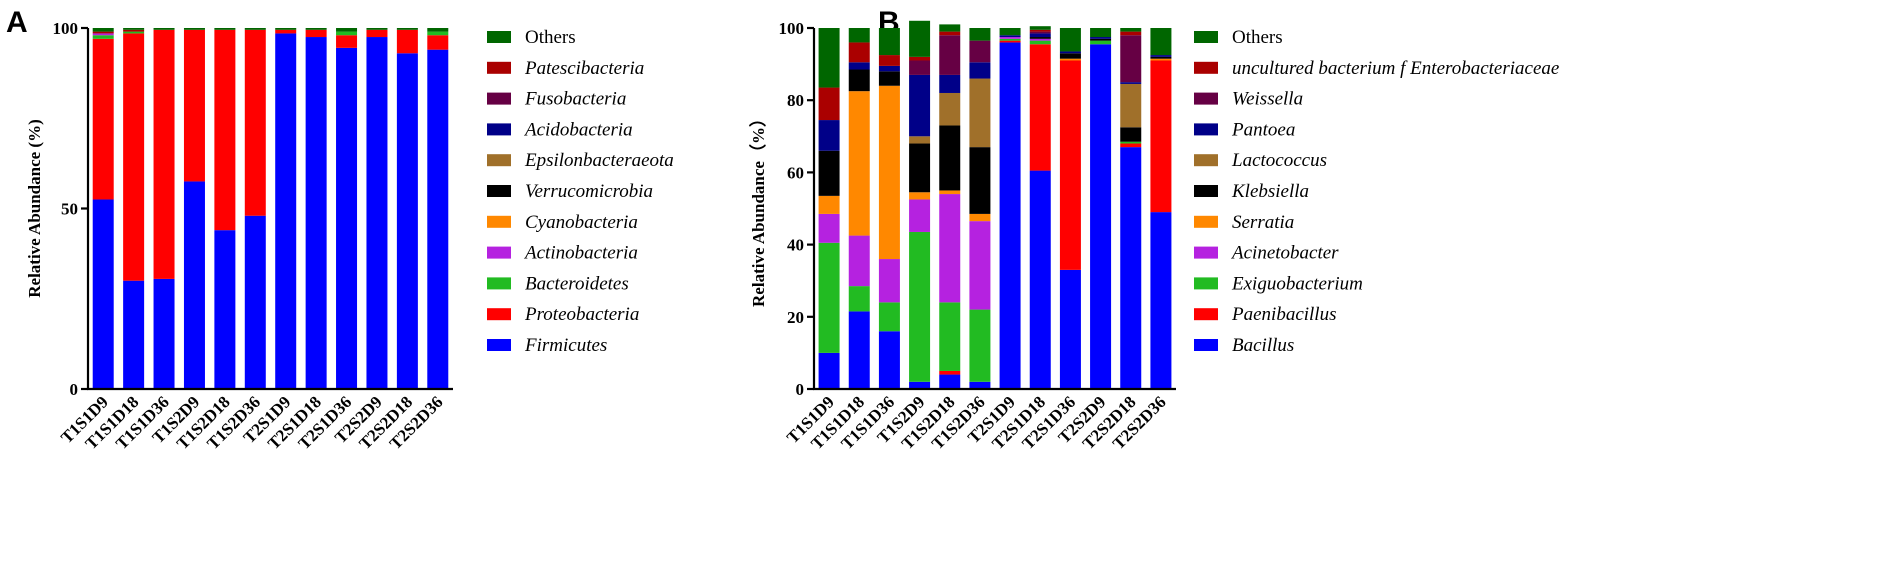 This screenshot has width=1904, height=562. Describe the element at coordinates (1070, 329) in the screenshot. I see `panel-b-bar-T2S1D36-bacillus` at that location.